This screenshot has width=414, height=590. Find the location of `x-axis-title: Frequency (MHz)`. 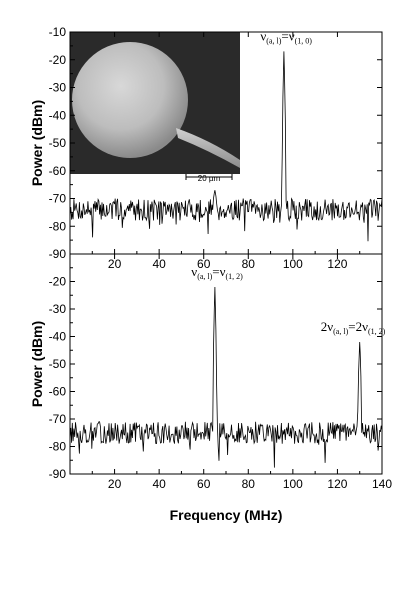

x-axis-title: Frequency (MHz) is located at coordinates (226, 515).